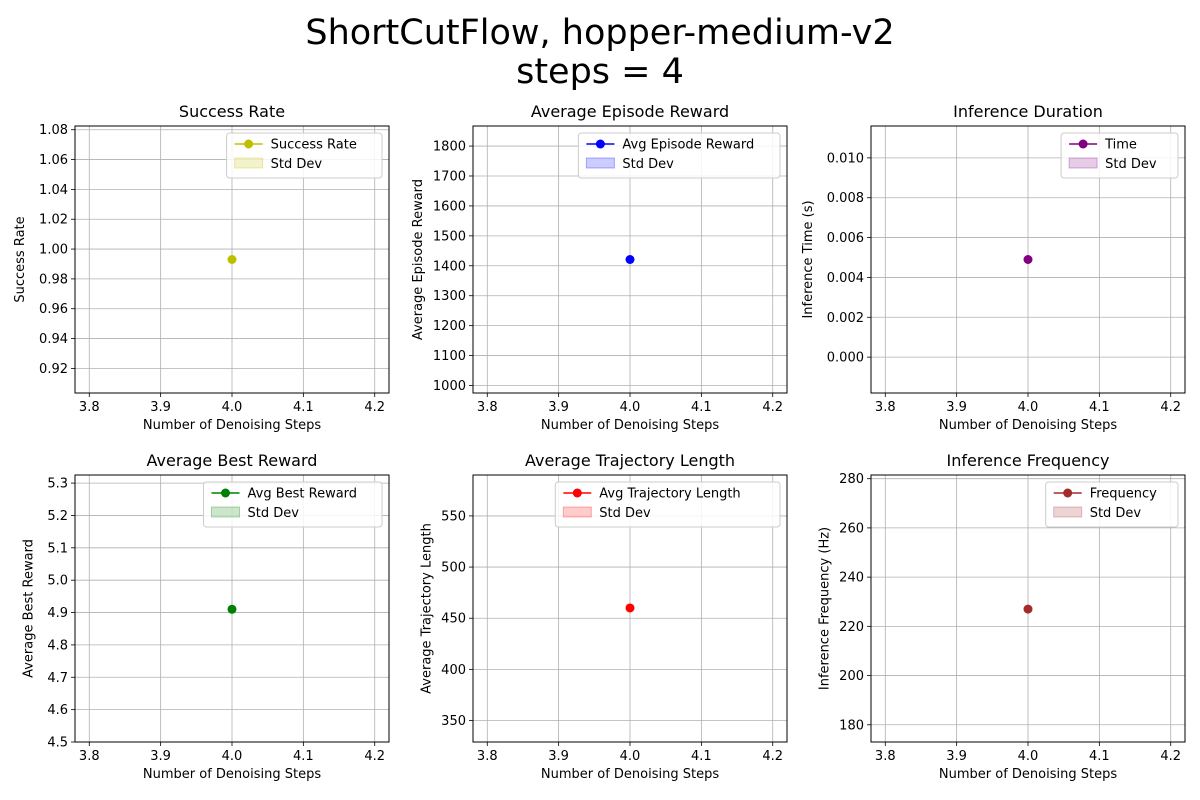 This screenshot has width=1200, height=800. I want to click on figure-title-line1: ShortCutFlow, hopper-medium-v2, so click(599, 33).